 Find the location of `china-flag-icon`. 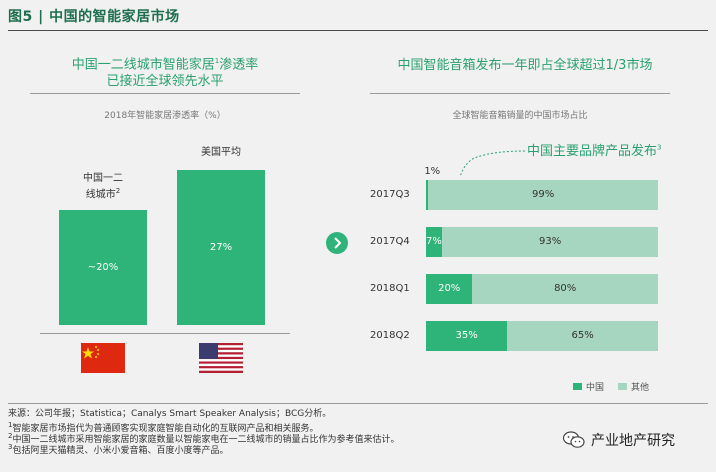

china-flag-icon is located at coordinates (103, 358).